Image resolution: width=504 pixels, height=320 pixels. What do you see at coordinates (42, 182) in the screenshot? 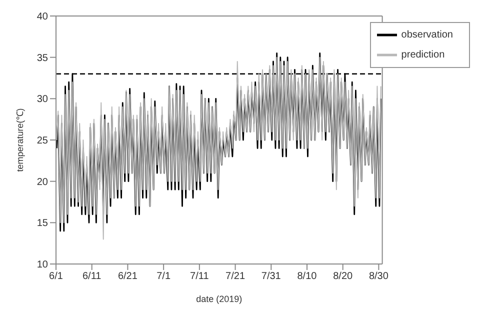
I see `y-tick-label: 20` at bounding box center [42, 182].